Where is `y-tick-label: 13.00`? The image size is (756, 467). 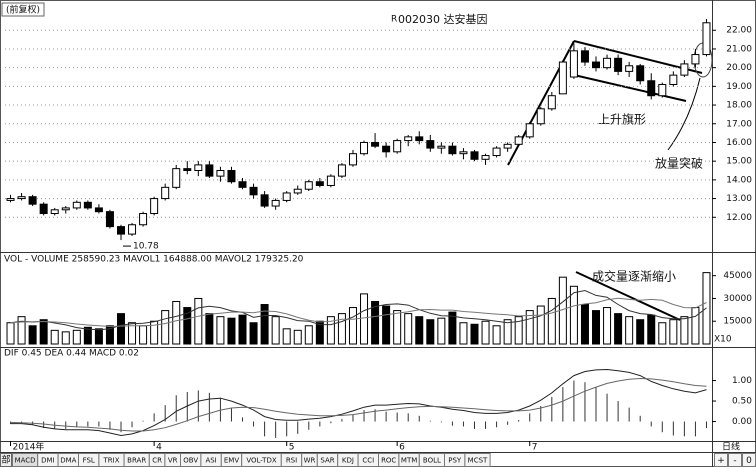
y-tick-label: 13.00 is located at coordinates (739, 199).